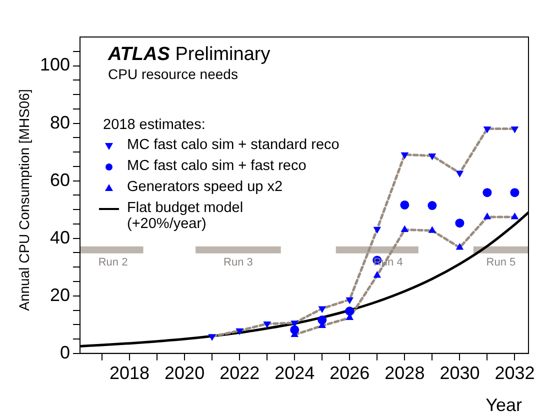 This screenshot has height=418, width=538. I want to click on x-tick-label: 2032, so click(514, 373).